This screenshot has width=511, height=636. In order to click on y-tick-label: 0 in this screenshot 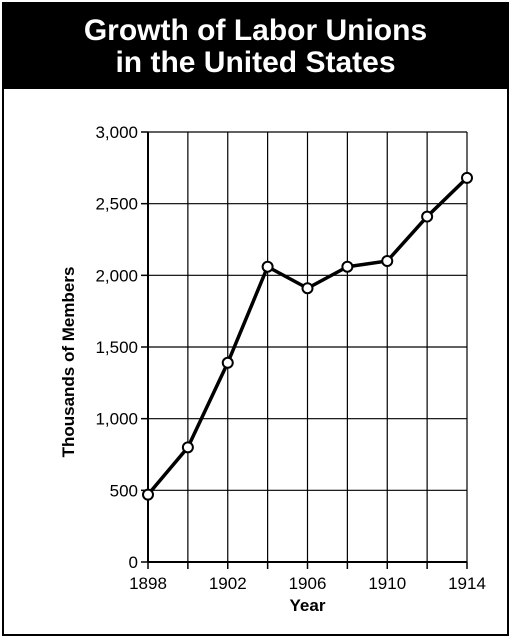, I will do `click(133, 562)`.